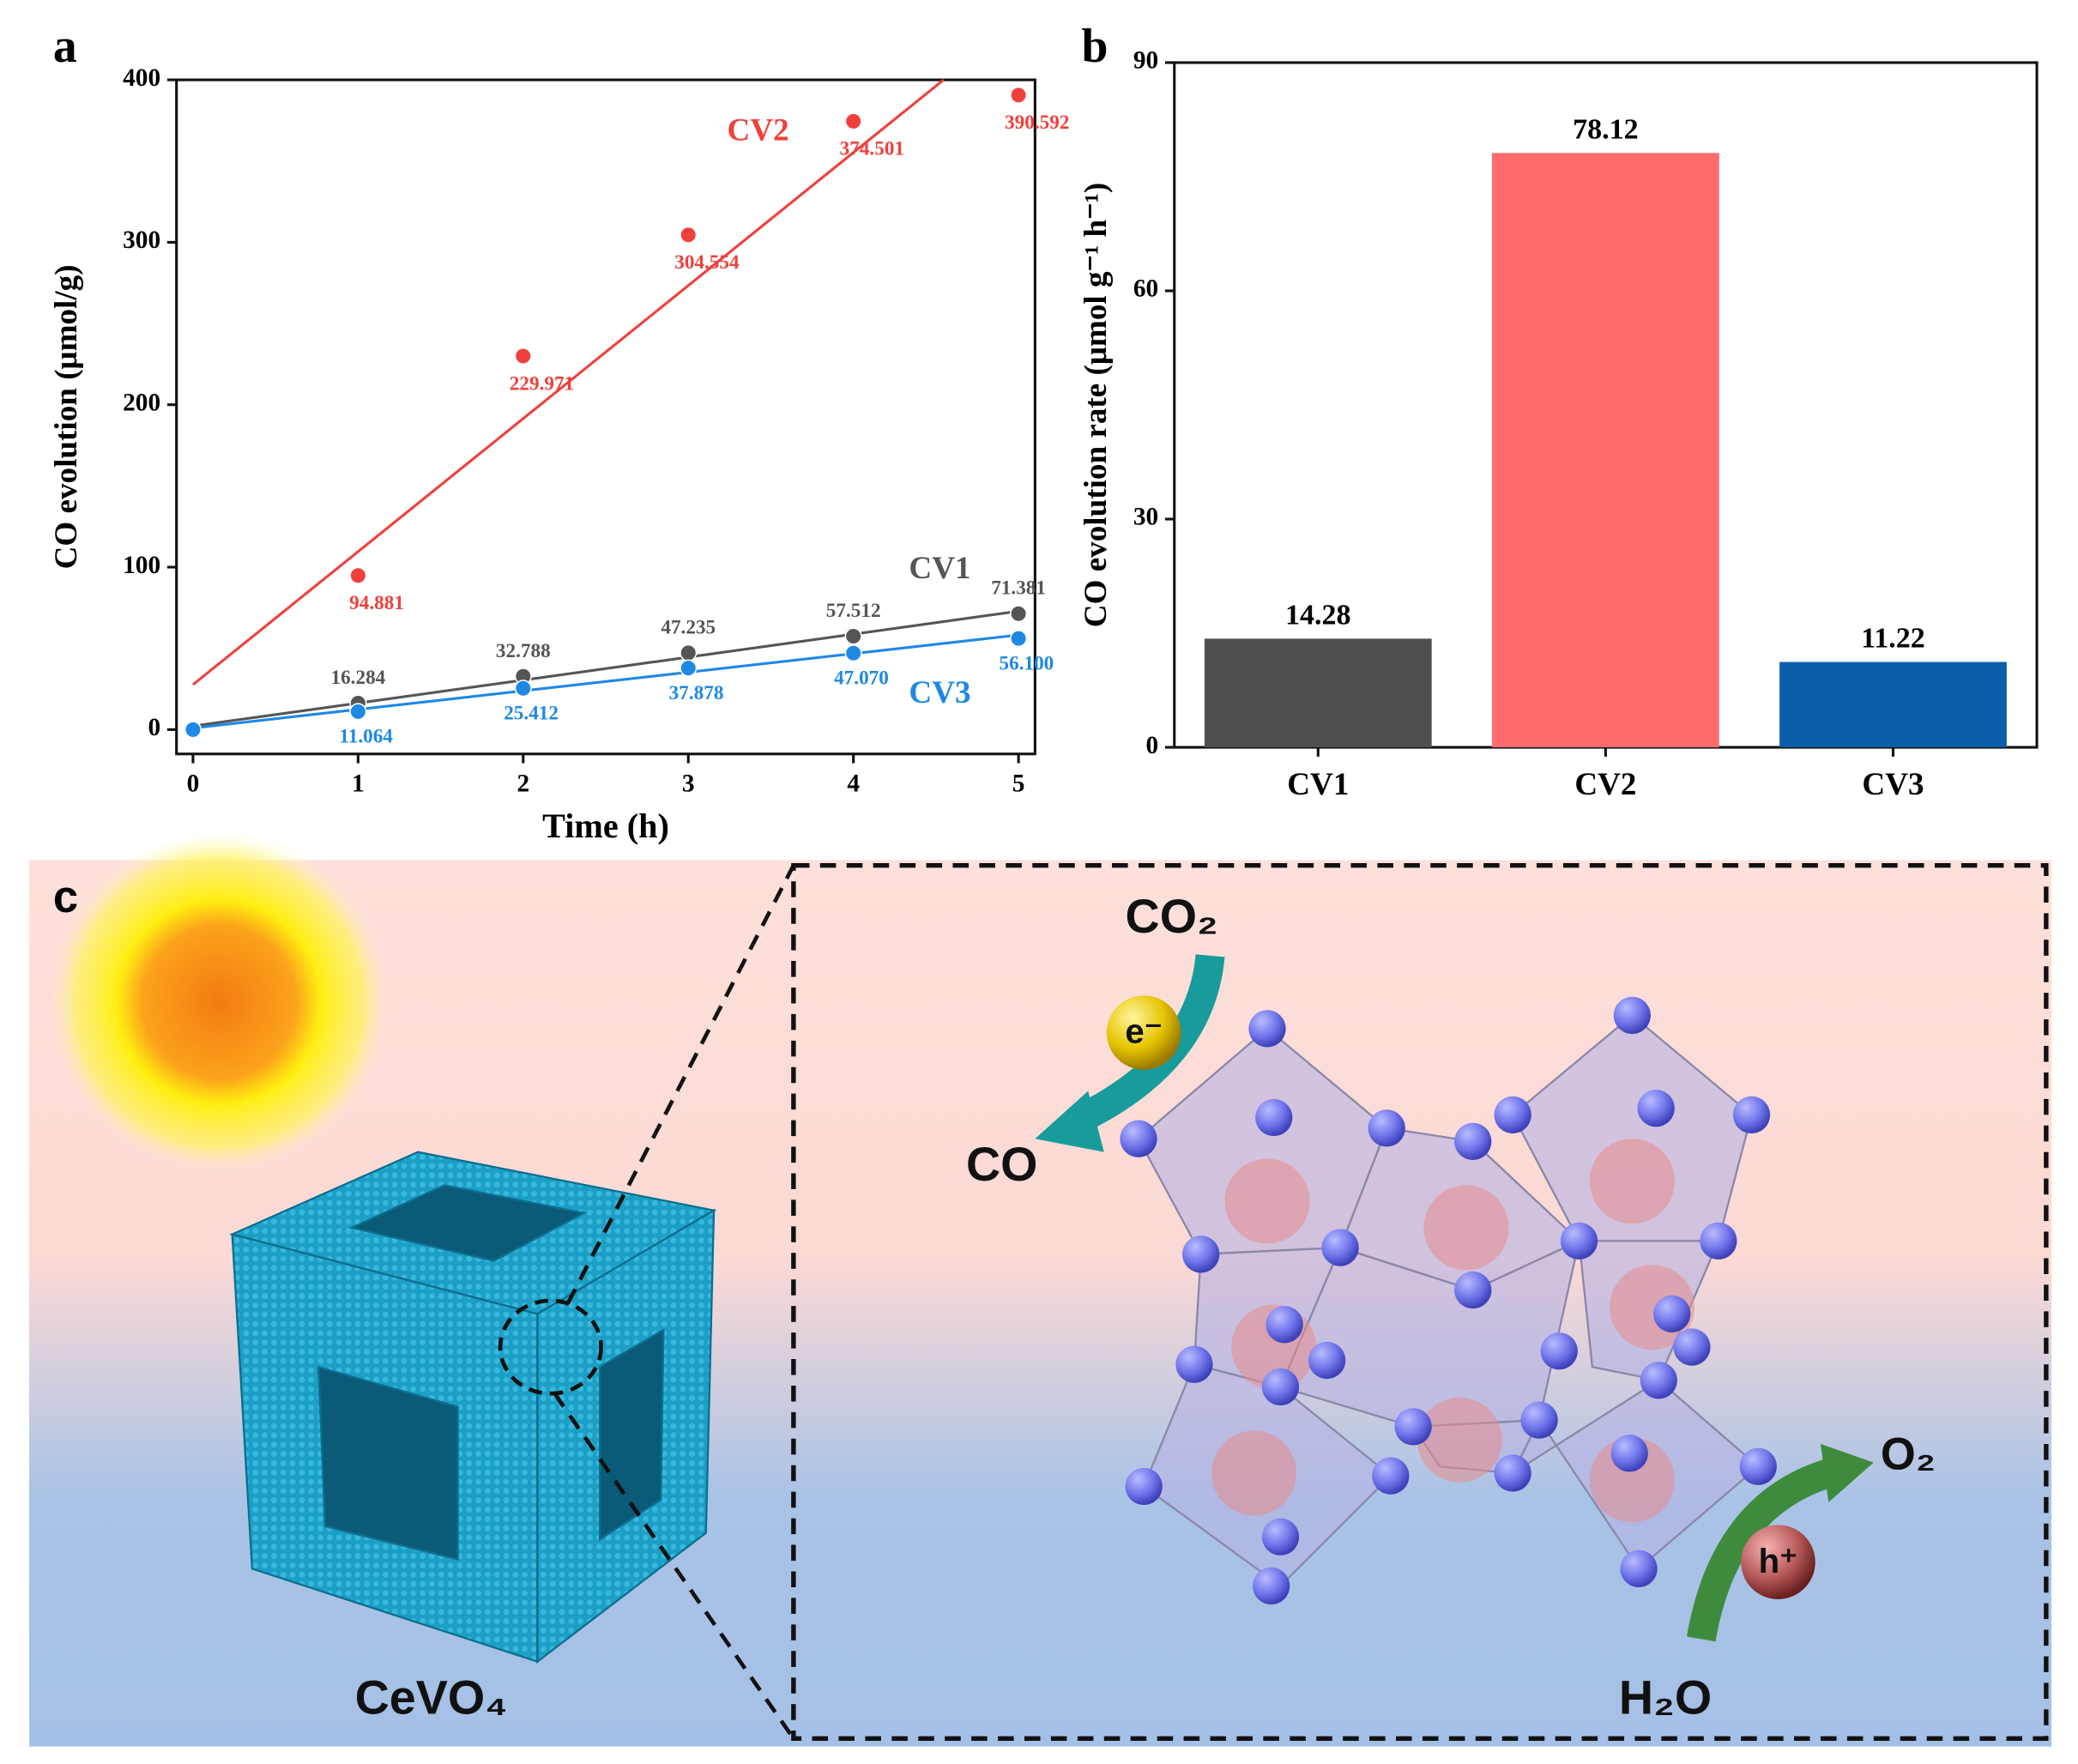 Image resolution: width=2078 pixels, height=1764 pixels. Describe the element at coordinates (1019, 784) in the screenshot. I see `x-tick-label: 5` at that location.